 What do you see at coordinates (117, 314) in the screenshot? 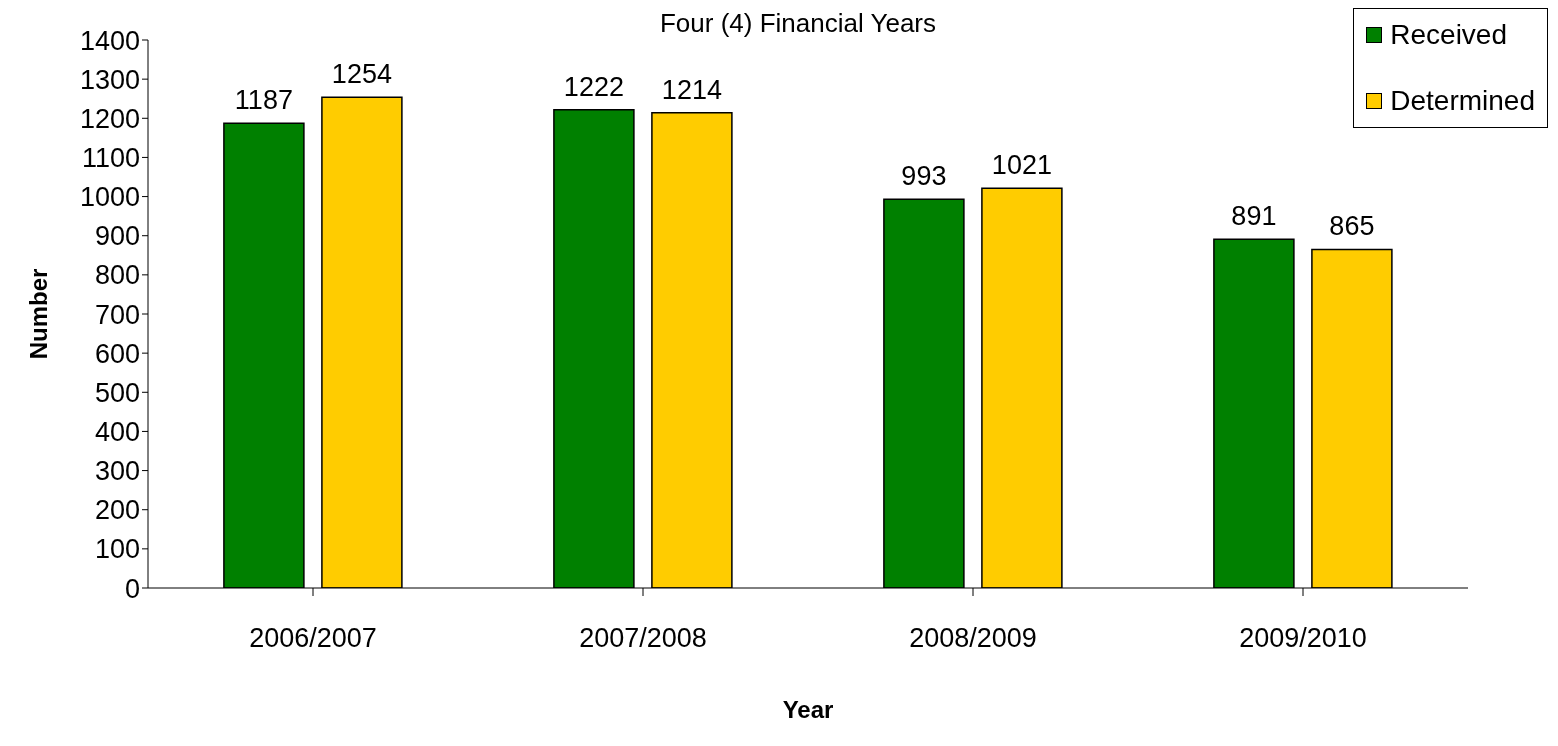
I see `y-tick-label: 700` at bounding box center [117, 314].